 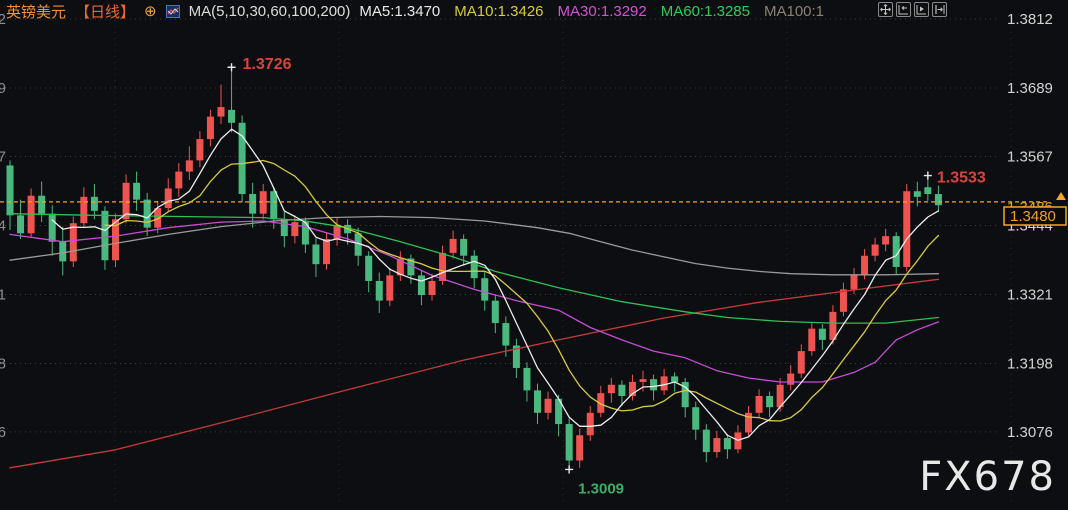 What do you see at coordinates (569, 469) in the screenshot?
I see `extreme-marker-cross-icon` at bounding box center [569, 469].